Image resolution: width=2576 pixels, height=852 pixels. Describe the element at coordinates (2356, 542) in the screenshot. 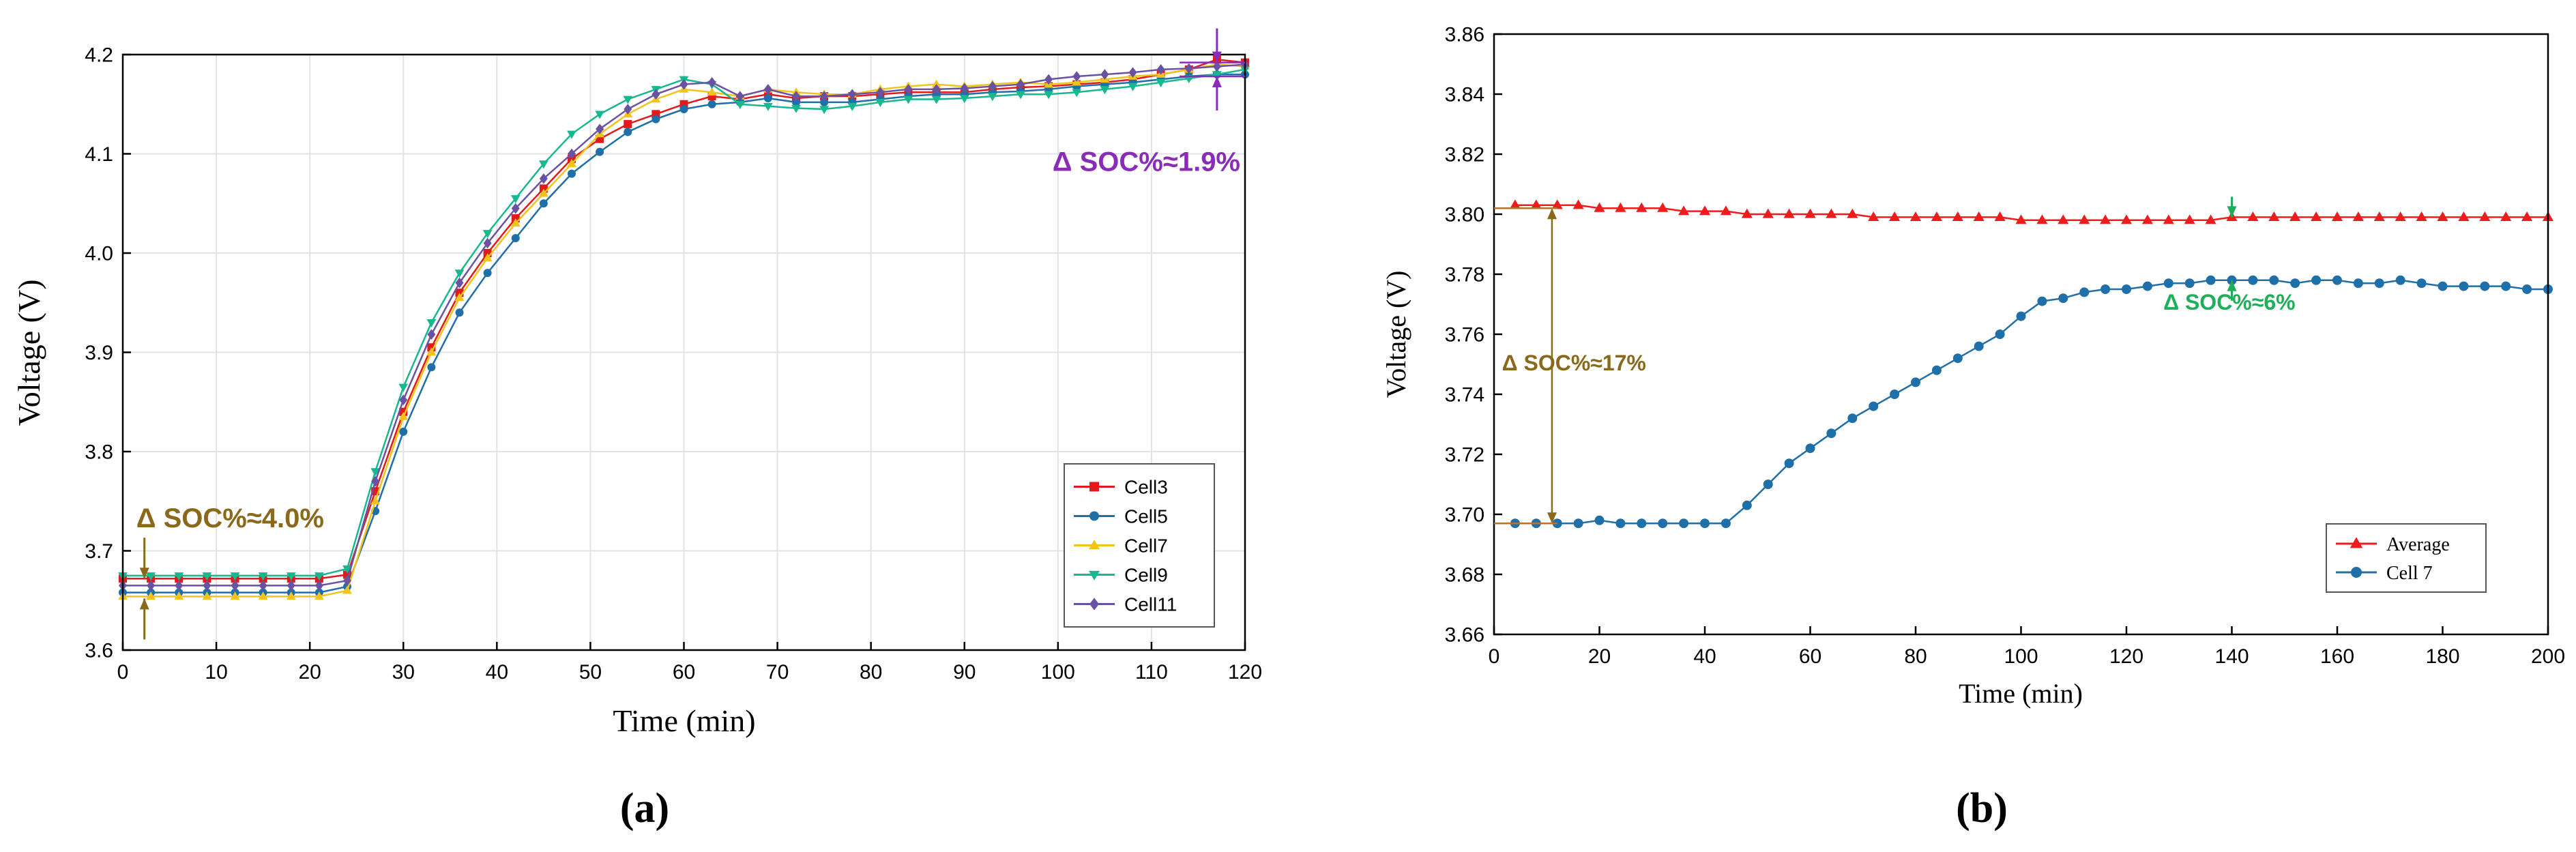

I see `b-legend-marker` at that location.